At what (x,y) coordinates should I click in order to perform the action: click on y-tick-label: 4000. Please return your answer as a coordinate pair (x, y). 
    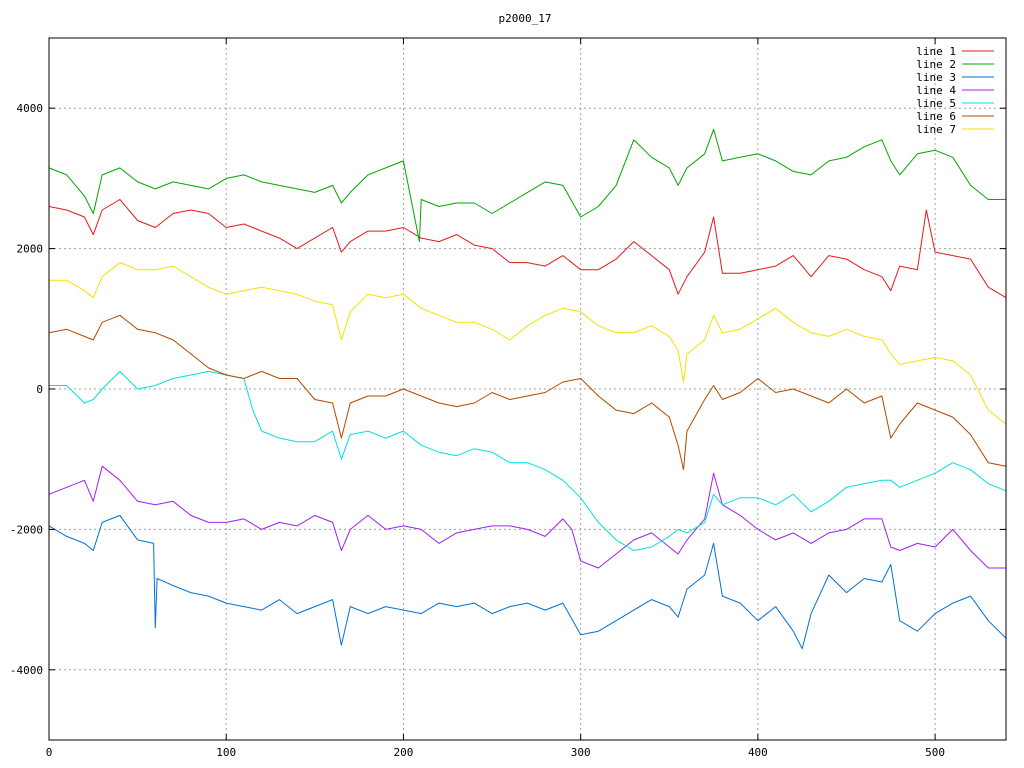
    Looking at the image, I should click on (30, 108).